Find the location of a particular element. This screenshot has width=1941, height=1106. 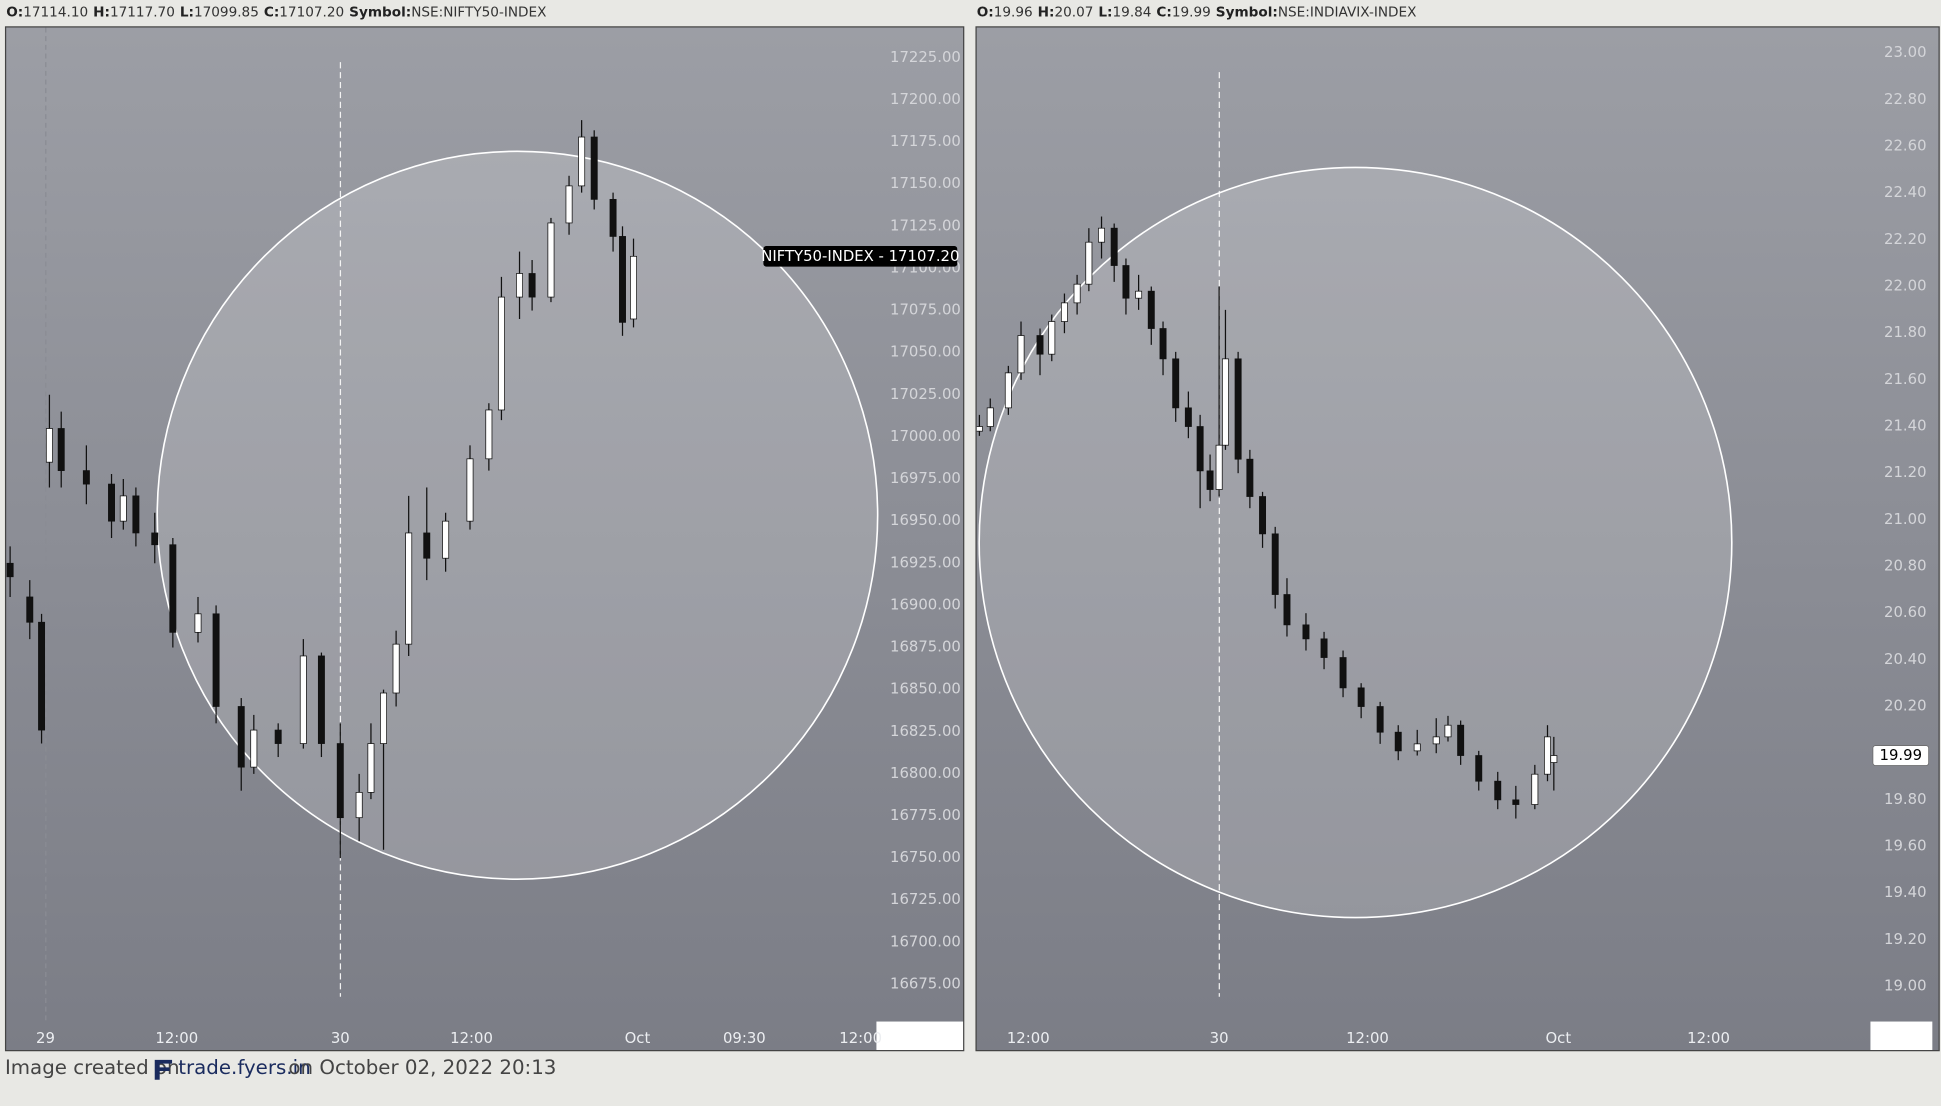

x-tick-label: Oct is located at coordinates (638, 1038).